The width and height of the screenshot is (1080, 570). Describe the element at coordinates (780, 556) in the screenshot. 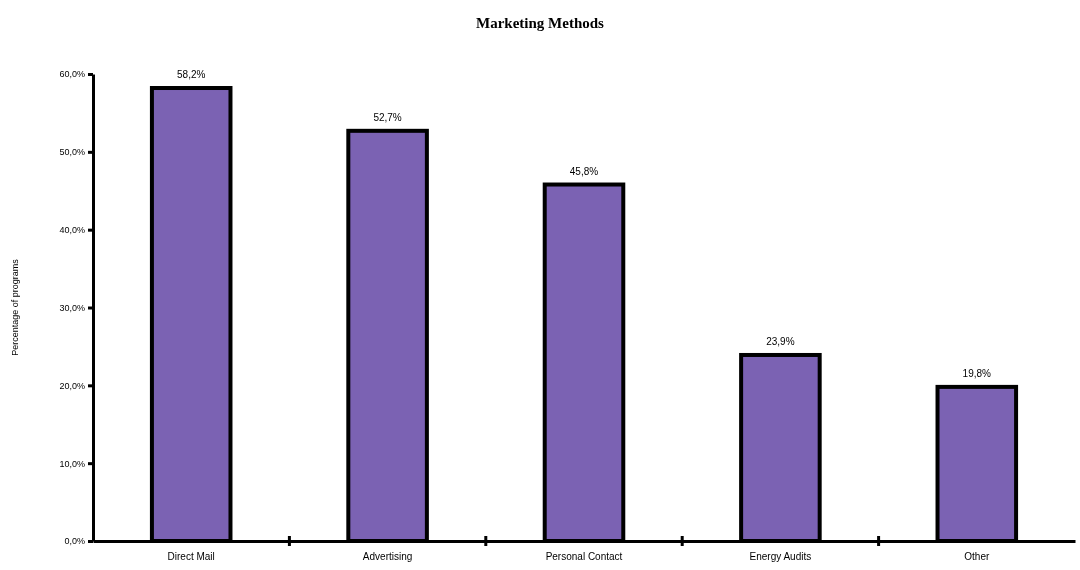

I see `x-tick-label: Energy Audits` at that location.